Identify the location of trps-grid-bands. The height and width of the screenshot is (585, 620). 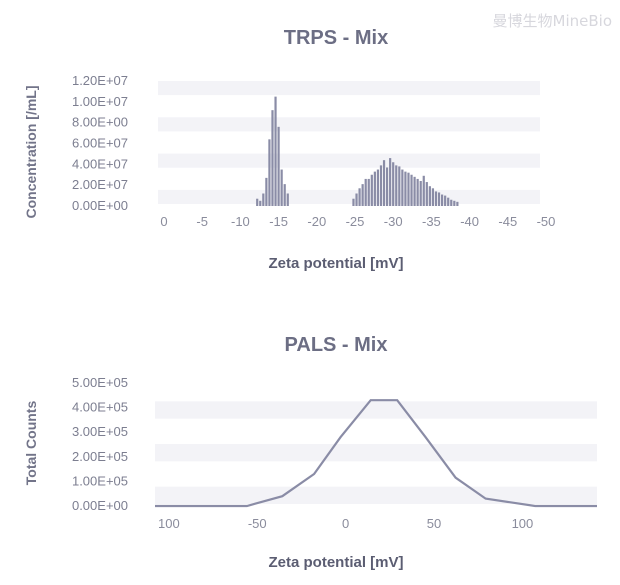
(349, 142).